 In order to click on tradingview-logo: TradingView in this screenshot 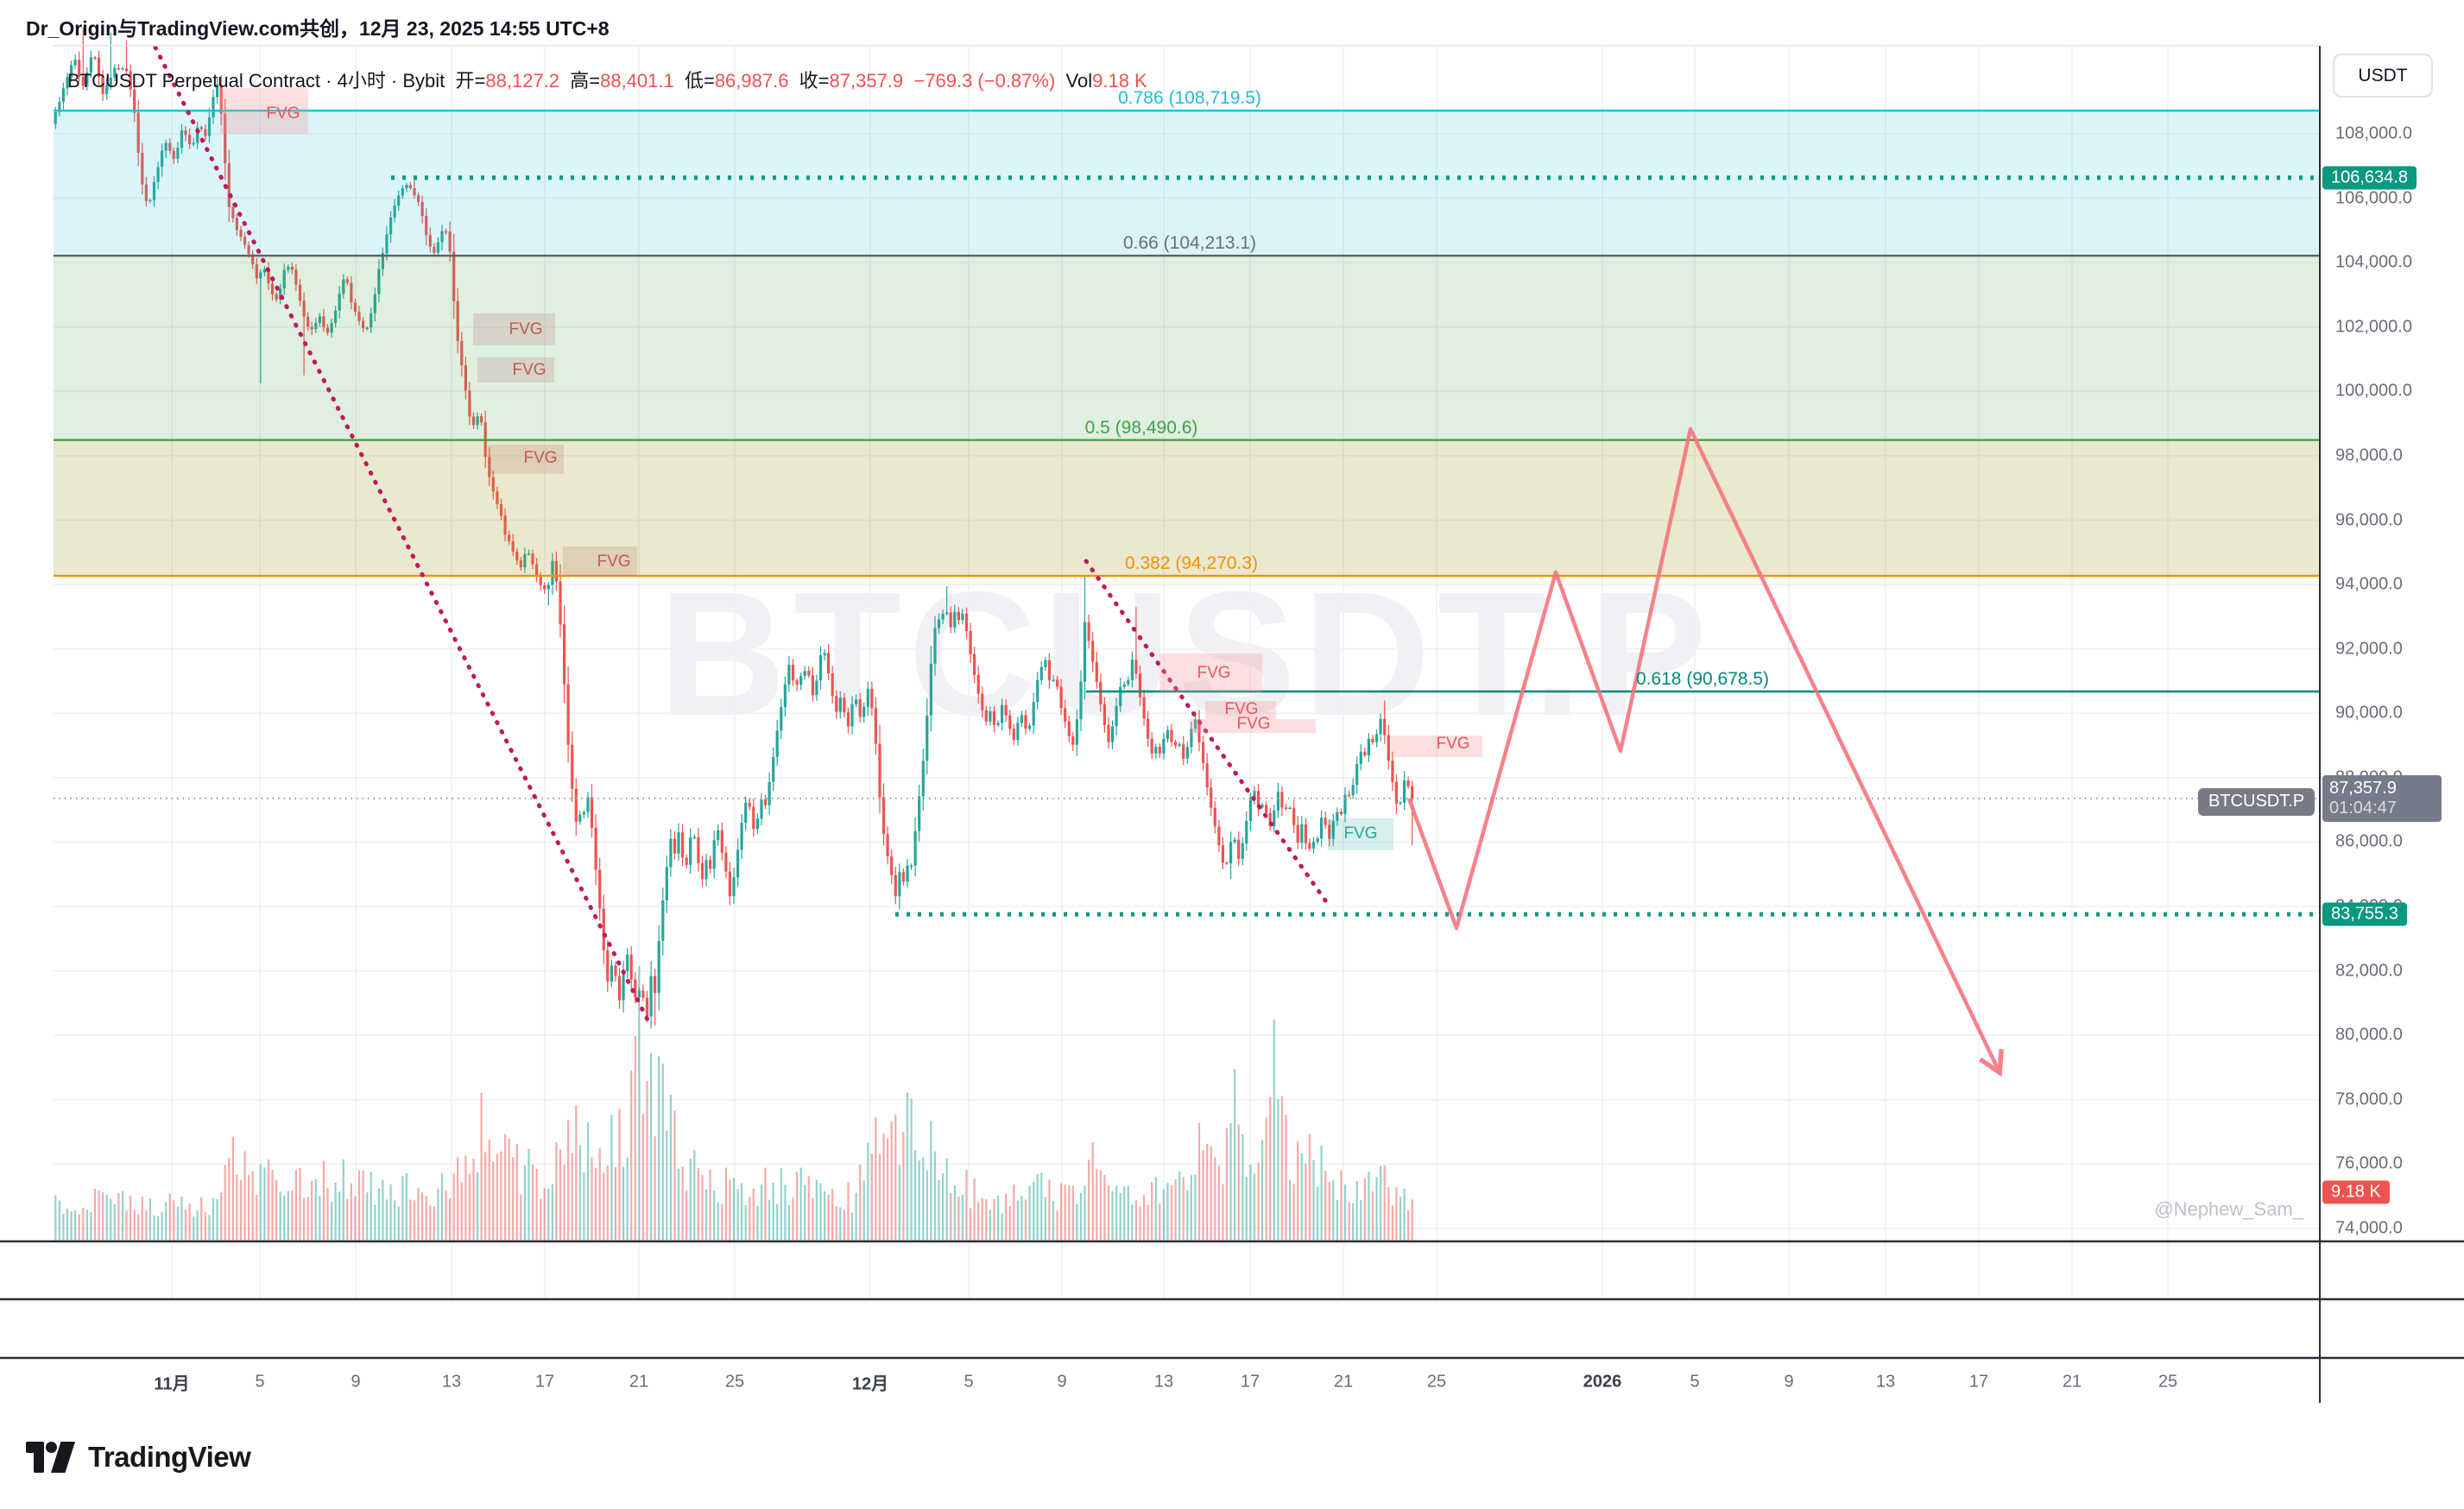, I will do `click(138, 1457)`.